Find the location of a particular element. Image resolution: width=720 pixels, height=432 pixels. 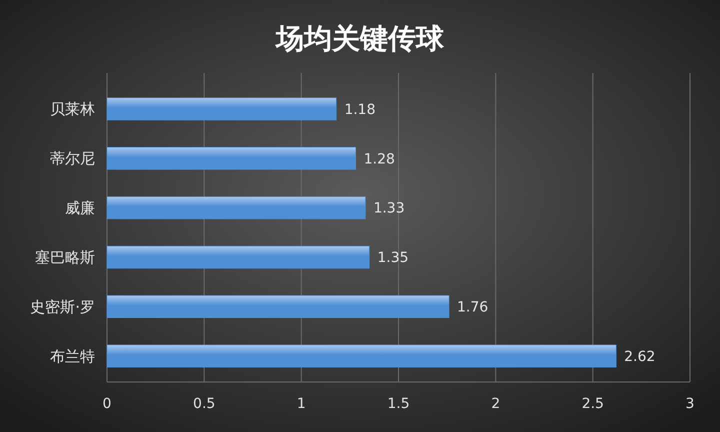

data-label: 1.35 is located at coordinates (393, 258).